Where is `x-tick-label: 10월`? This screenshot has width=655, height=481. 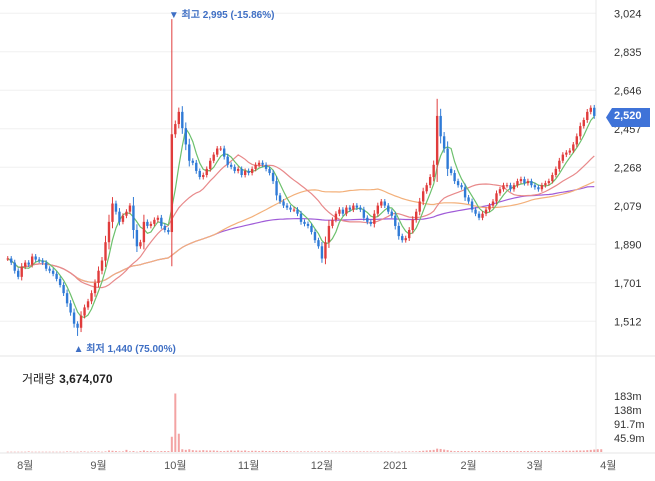
x-tick-label: 10월 is located at coordinates (175, 465).